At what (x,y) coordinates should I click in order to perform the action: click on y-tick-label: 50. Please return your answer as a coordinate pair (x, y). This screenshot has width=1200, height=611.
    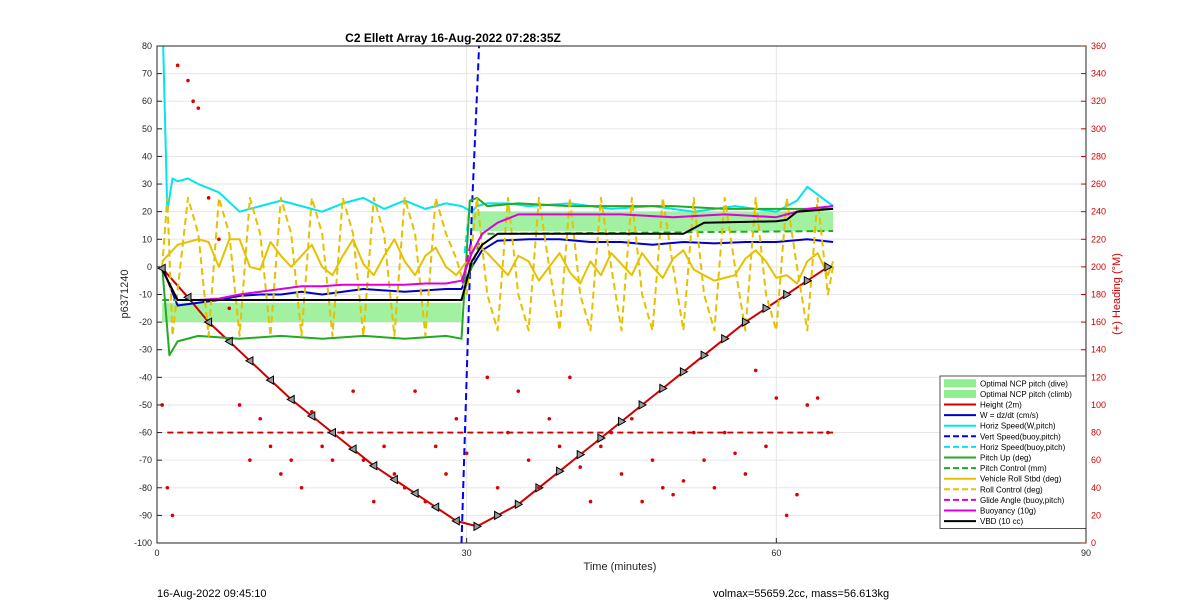
    Looking at the image, I should click on (147, 129).